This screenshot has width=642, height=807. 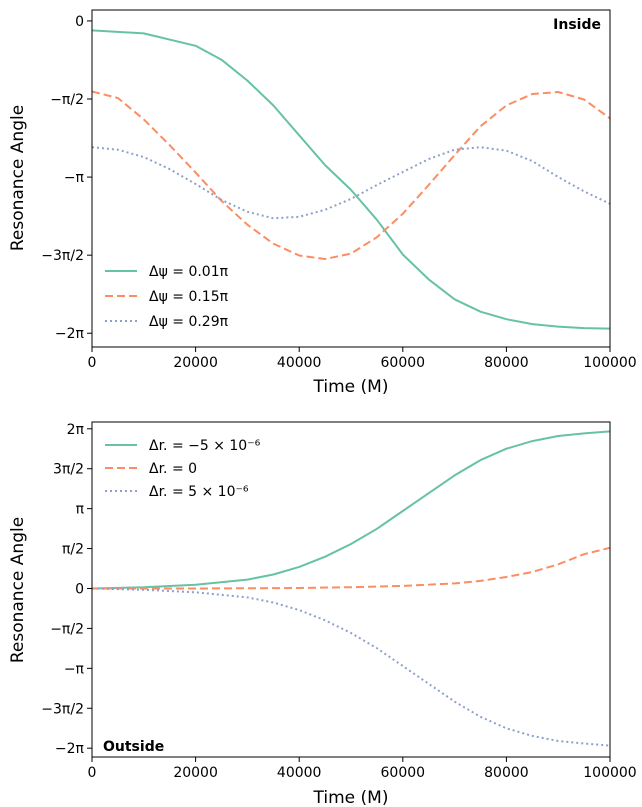 What do you see at coordinates (173, 469) in the screenshot?
I see `outside-legend-label-1: Δr. = 0` at bounding box center [173, 469].